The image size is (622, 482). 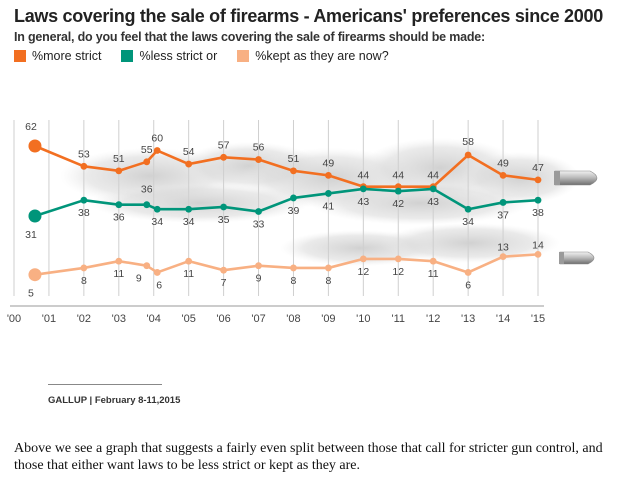 I want to click on data-label: 41, so click(x=329, y=206).